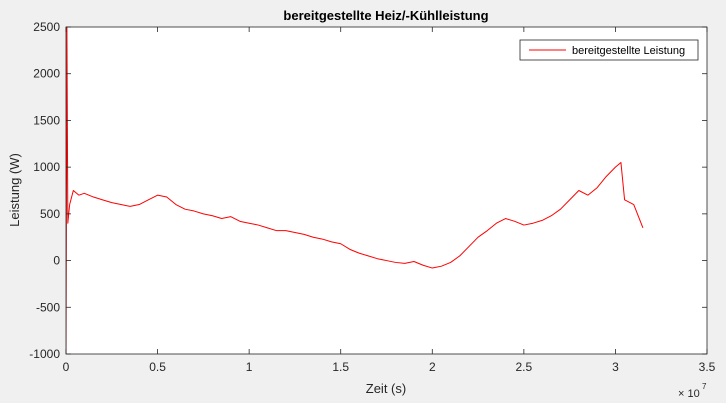 The height and width of the screenshot is (403, 726). I want to click on legend-box, so click(609, 50).